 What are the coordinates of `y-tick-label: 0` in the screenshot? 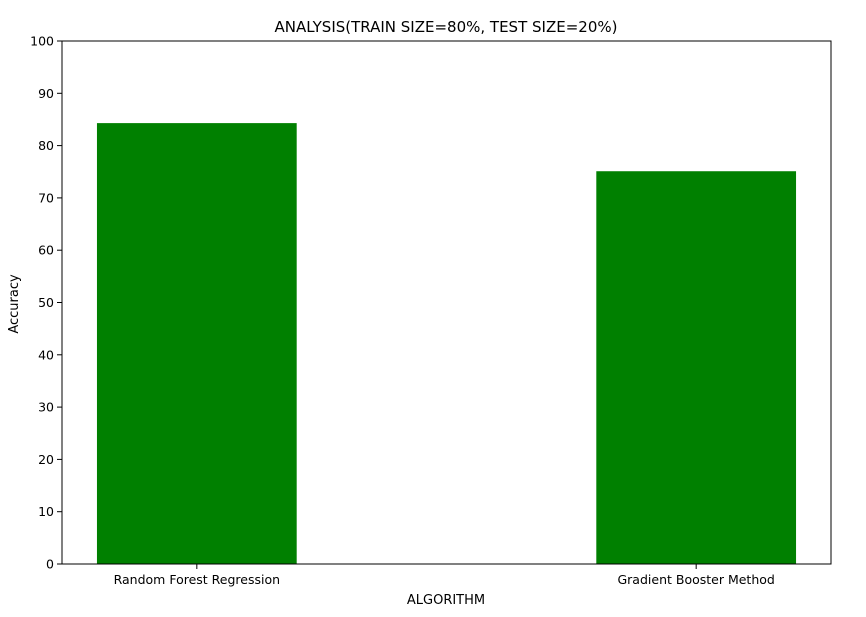 It's located at (50, 564).